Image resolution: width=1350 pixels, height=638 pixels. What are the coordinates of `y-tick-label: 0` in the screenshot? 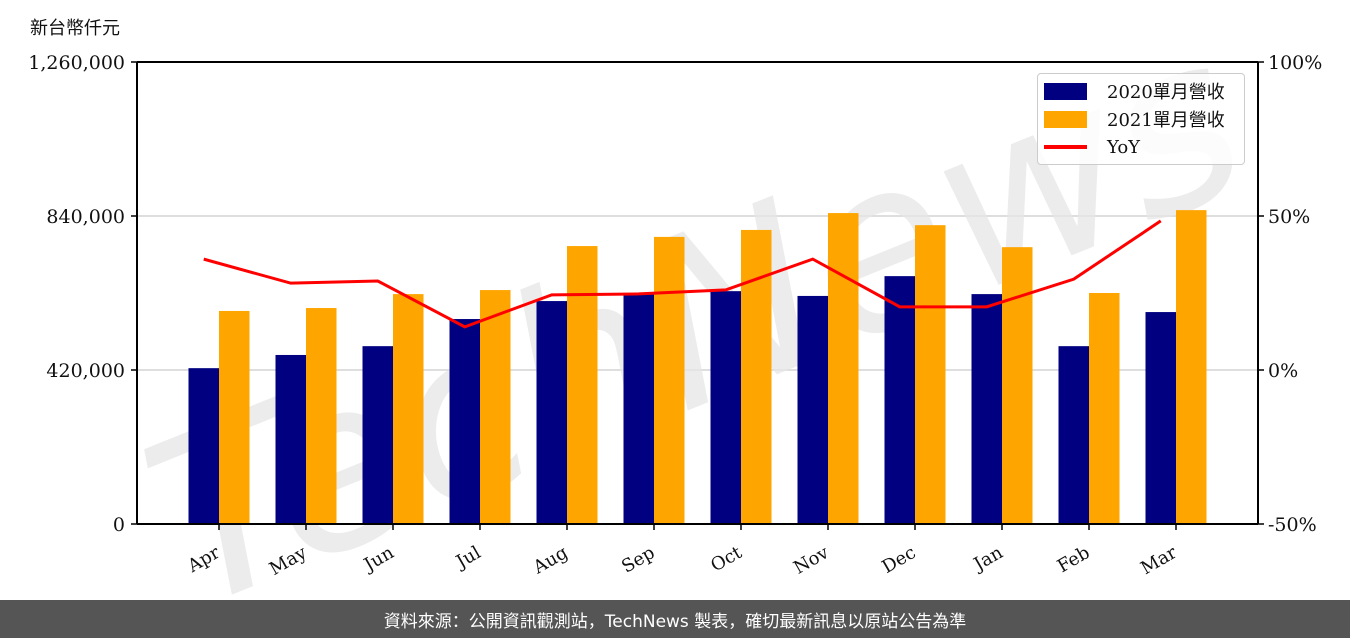 It's located at (119, 525).